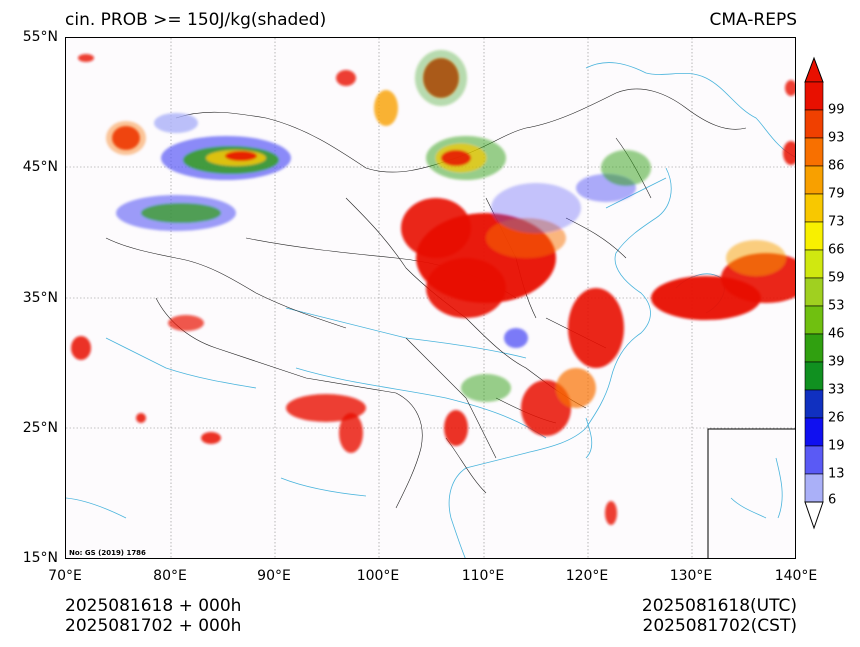 The image size is (860, 647). Describe the element at coordinates (836, 390) in the screenshot. I see `colorbar-label-33: 33` at that location.